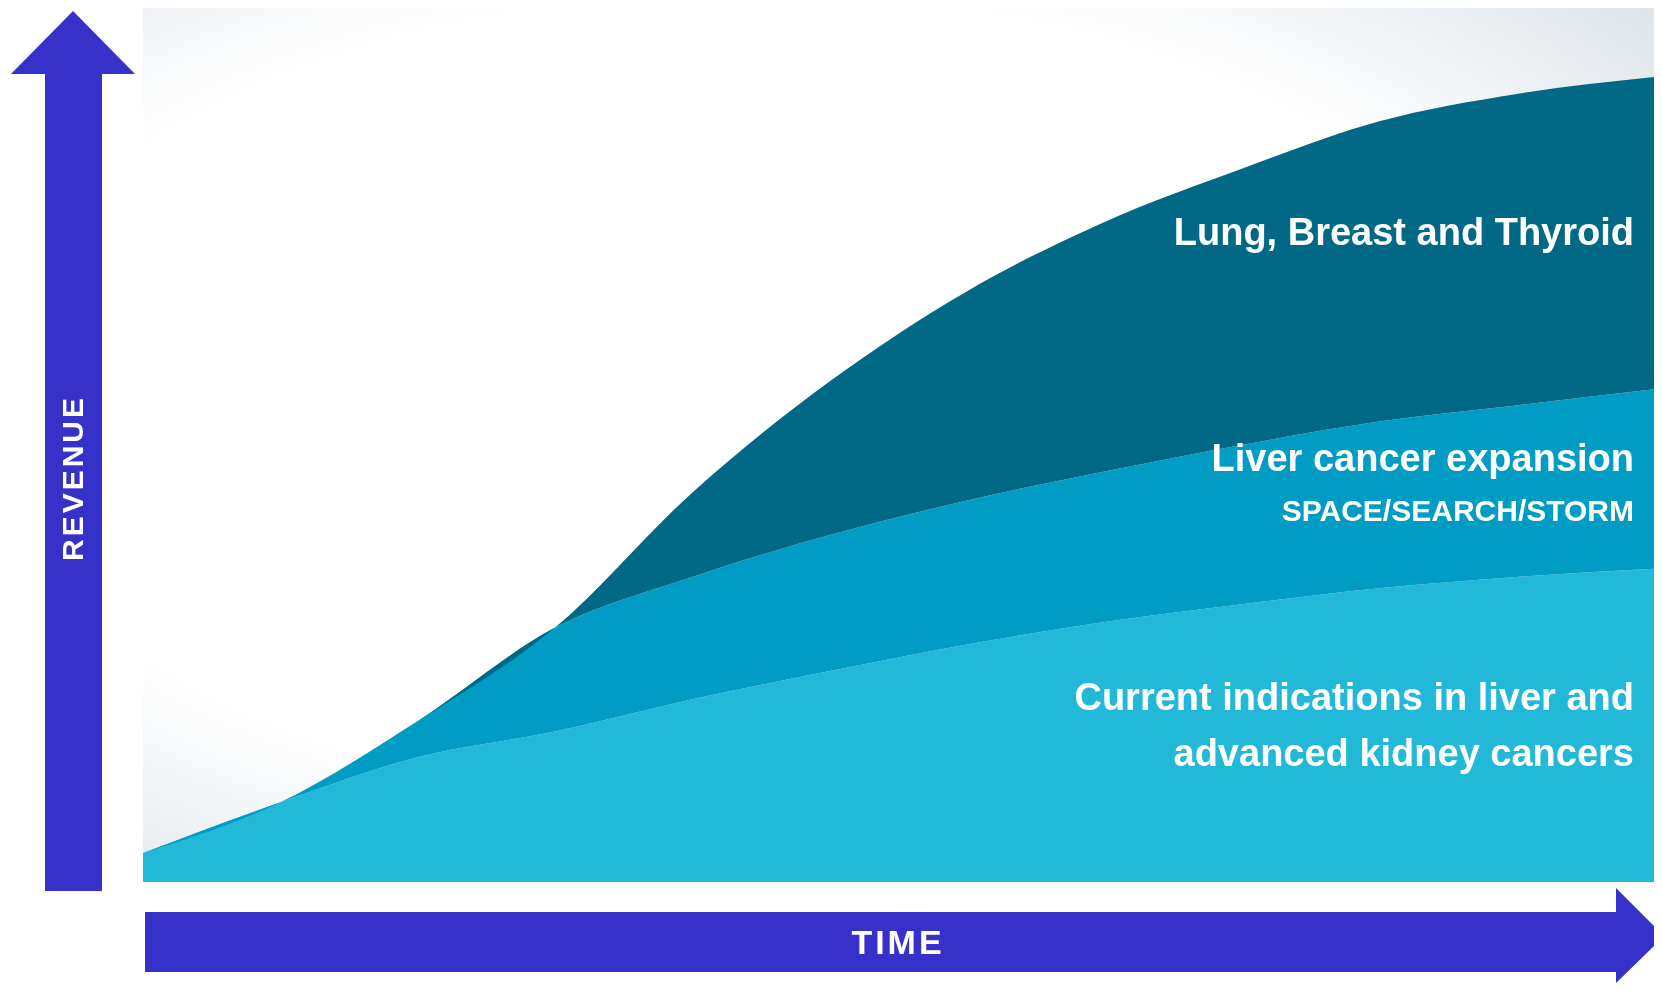 Image resolution: width=1662 pixels, height=991 pixels. Describe the element at coordinates (1422, 459) in the screenshot. I see `series-label: Liver cancer expansion` at that location.